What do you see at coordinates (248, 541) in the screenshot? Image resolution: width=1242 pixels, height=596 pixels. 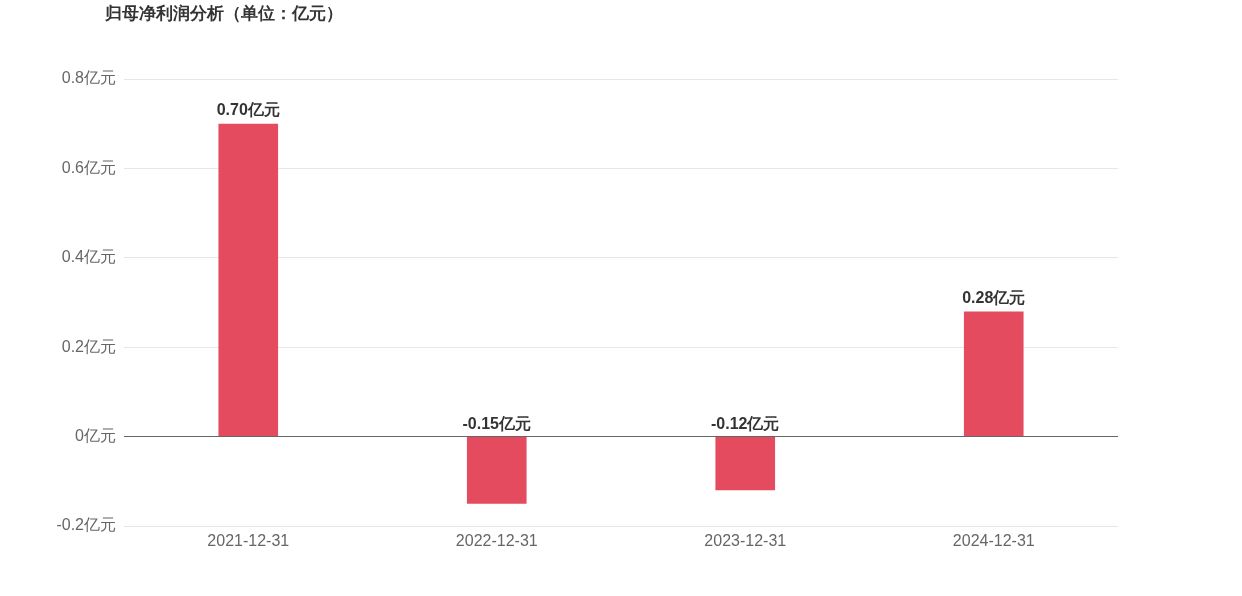 I see `x-tick-label: 2021-12-31` at bounding box center [248, 541].